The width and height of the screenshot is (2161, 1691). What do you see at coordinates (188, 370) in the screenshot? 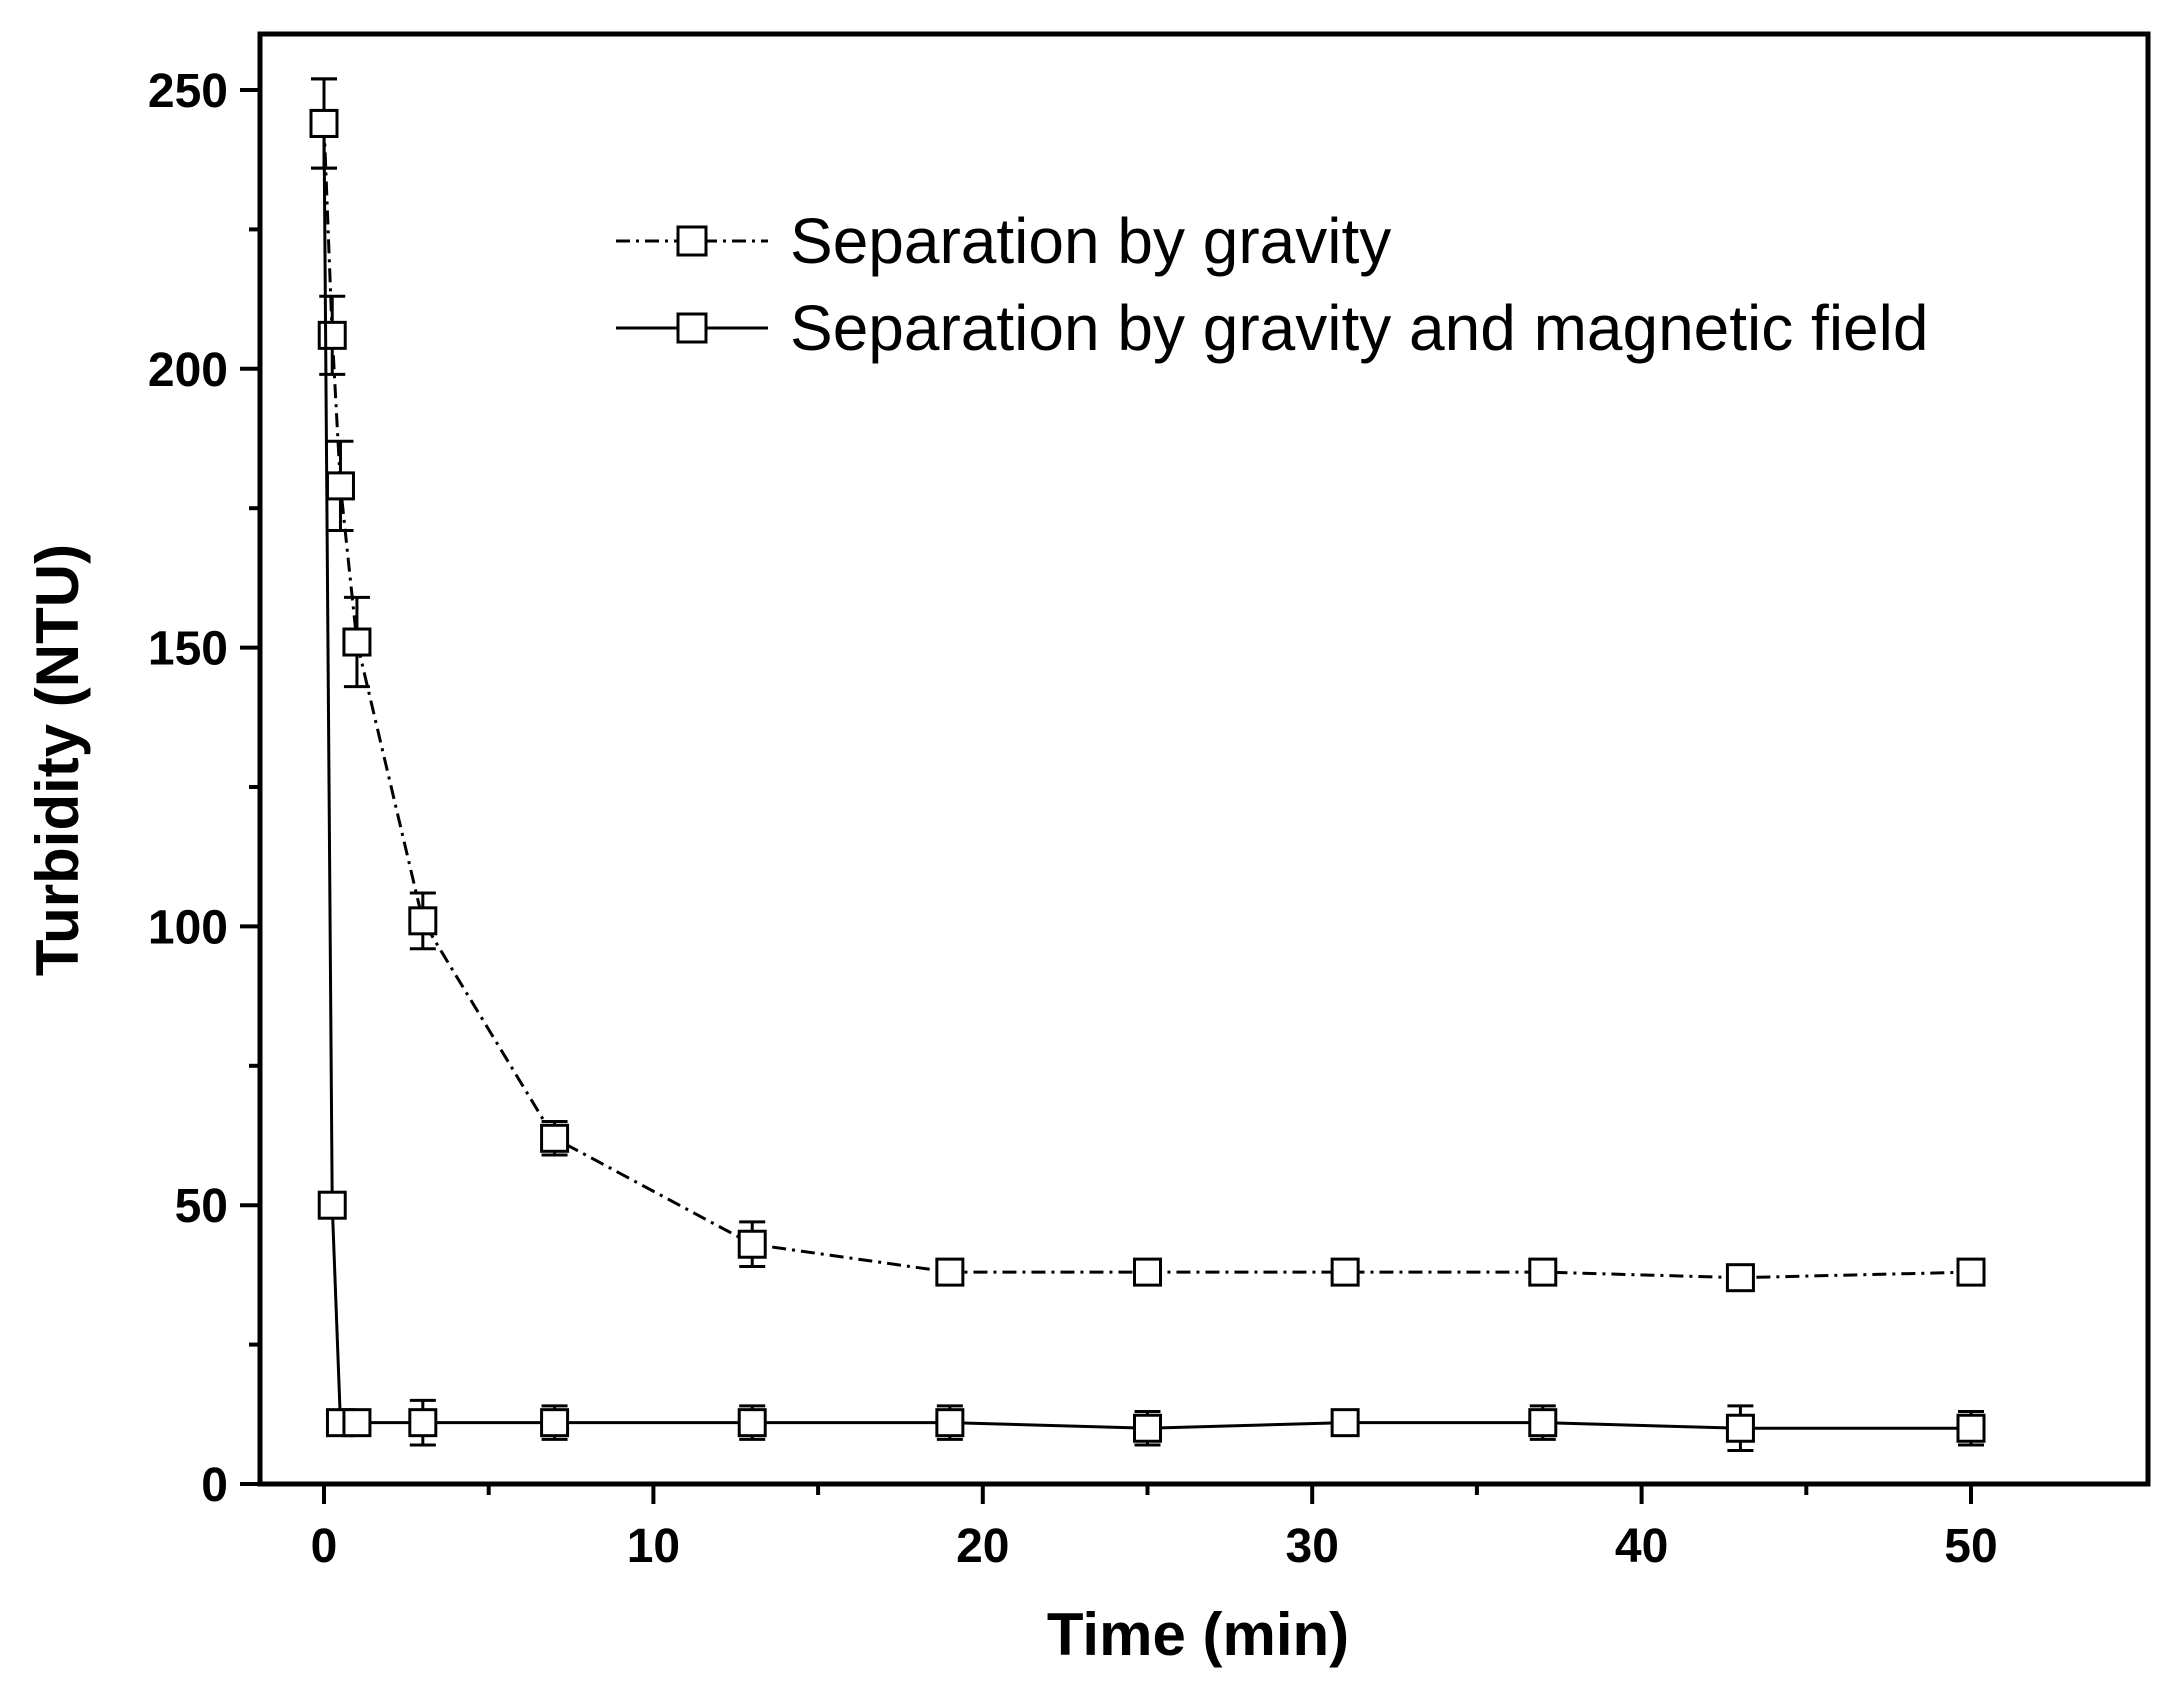
I see `y-tick-label: 200` at bounding box center [188, 370].